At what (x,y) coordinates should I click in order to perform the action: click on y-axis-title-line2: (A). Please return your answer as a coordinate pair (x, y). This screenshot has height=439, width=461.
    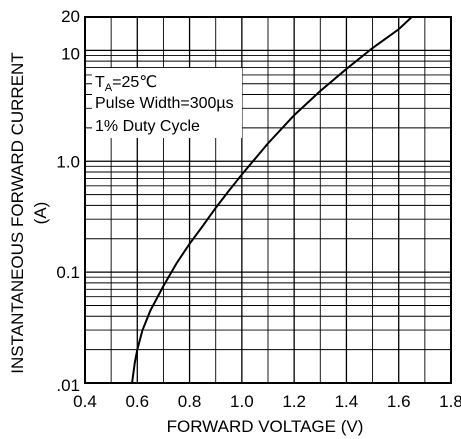
    Looking at the image, I should click on (40, 213).